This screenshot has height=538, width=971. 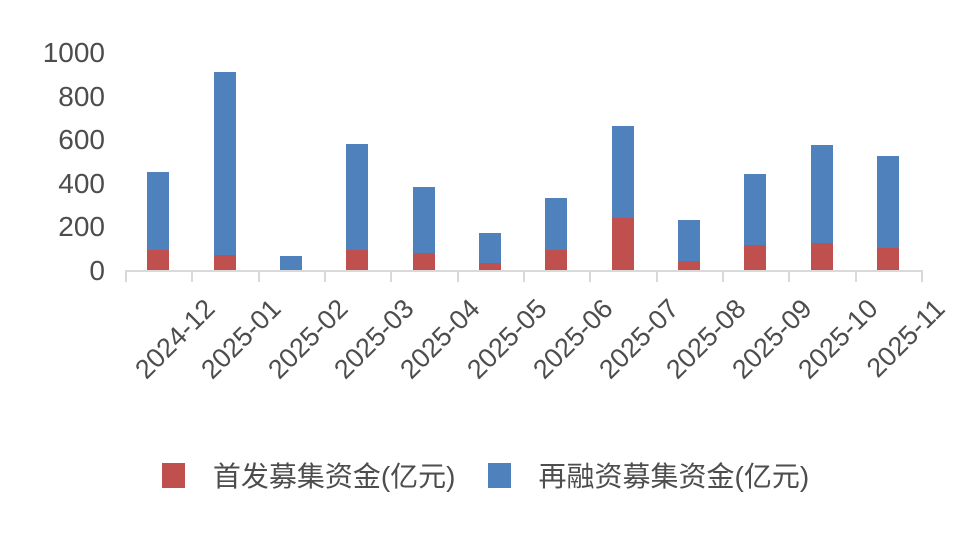 I want to click on legend-swatch-refinancing-blue, so click(x=499, y=475).